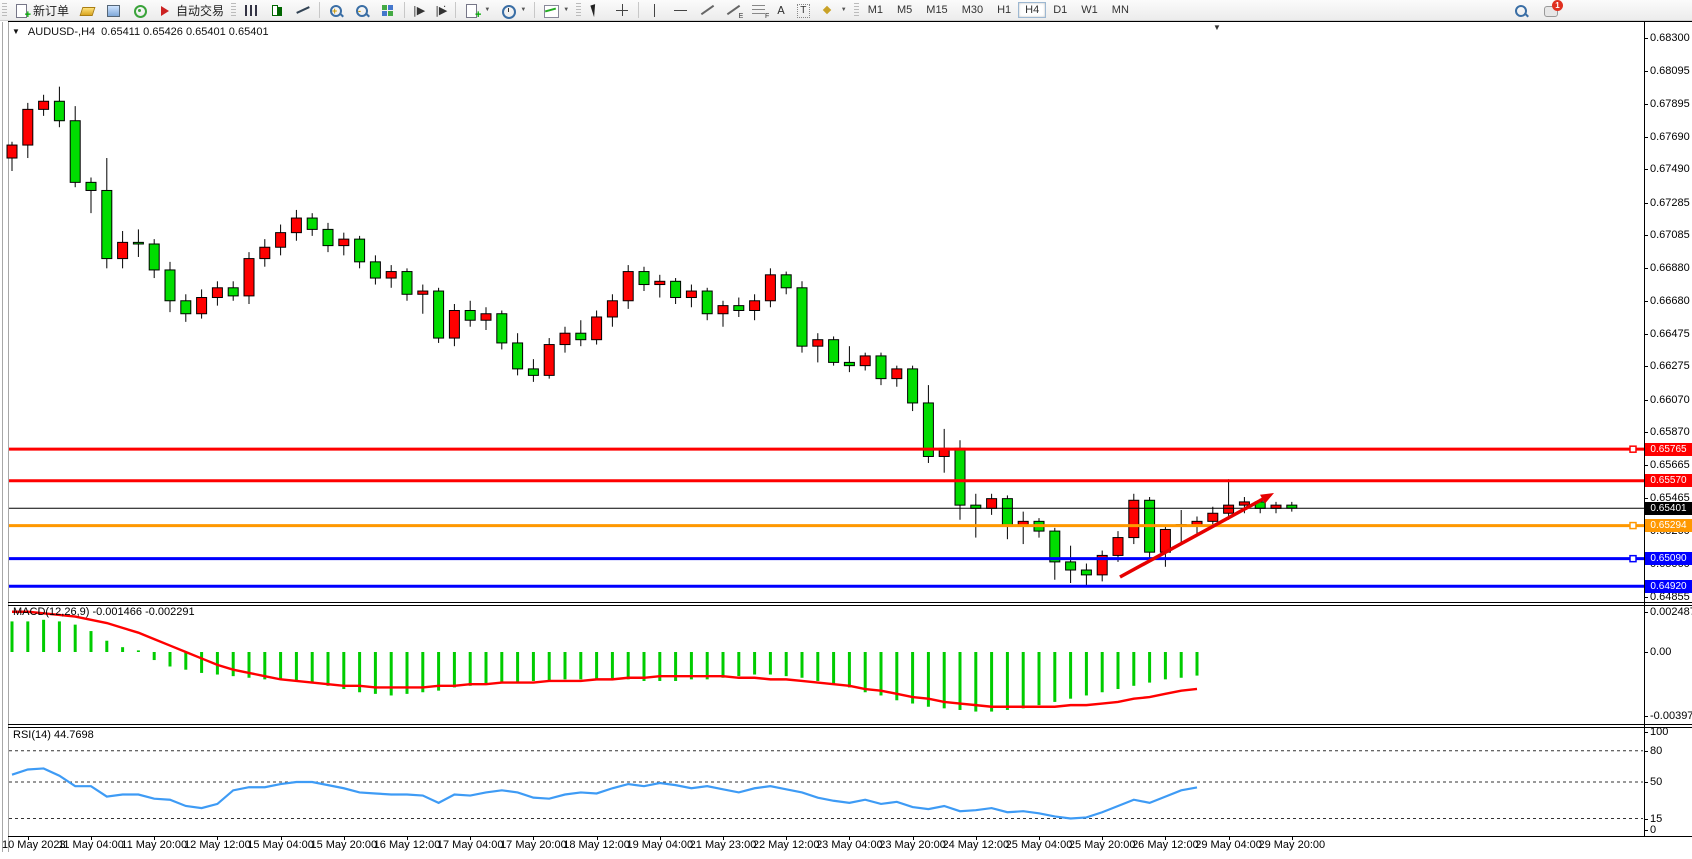 The height and width of the screenshot is (859, 1692). What do you see at coordinates (972, 10) in the screenshot?
I see `timeframe-button-M30: M30` at bounding box center [972, 10].